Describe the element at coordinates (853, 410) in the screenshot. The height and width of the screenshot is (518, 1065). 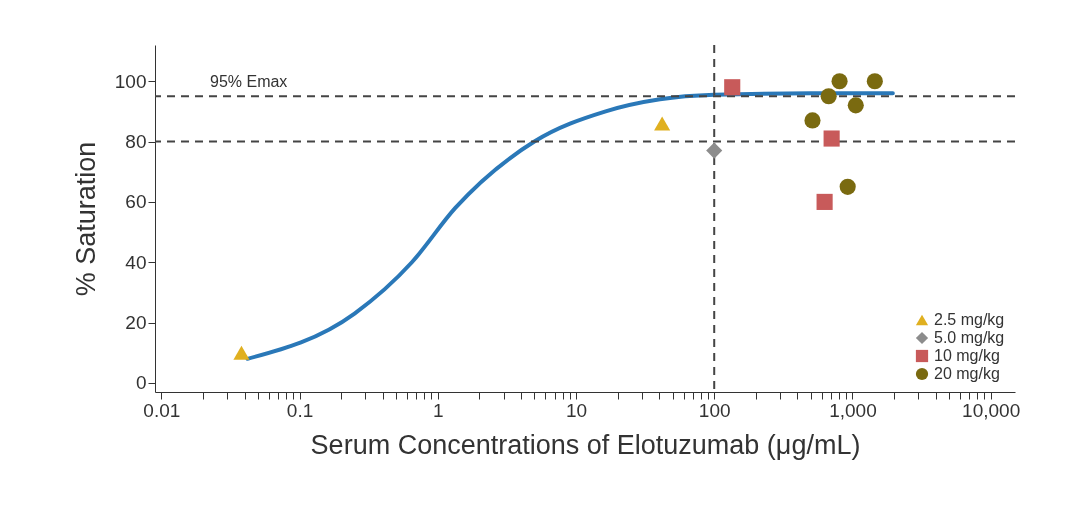
I see `x-tick-label: 1,000` at that location.